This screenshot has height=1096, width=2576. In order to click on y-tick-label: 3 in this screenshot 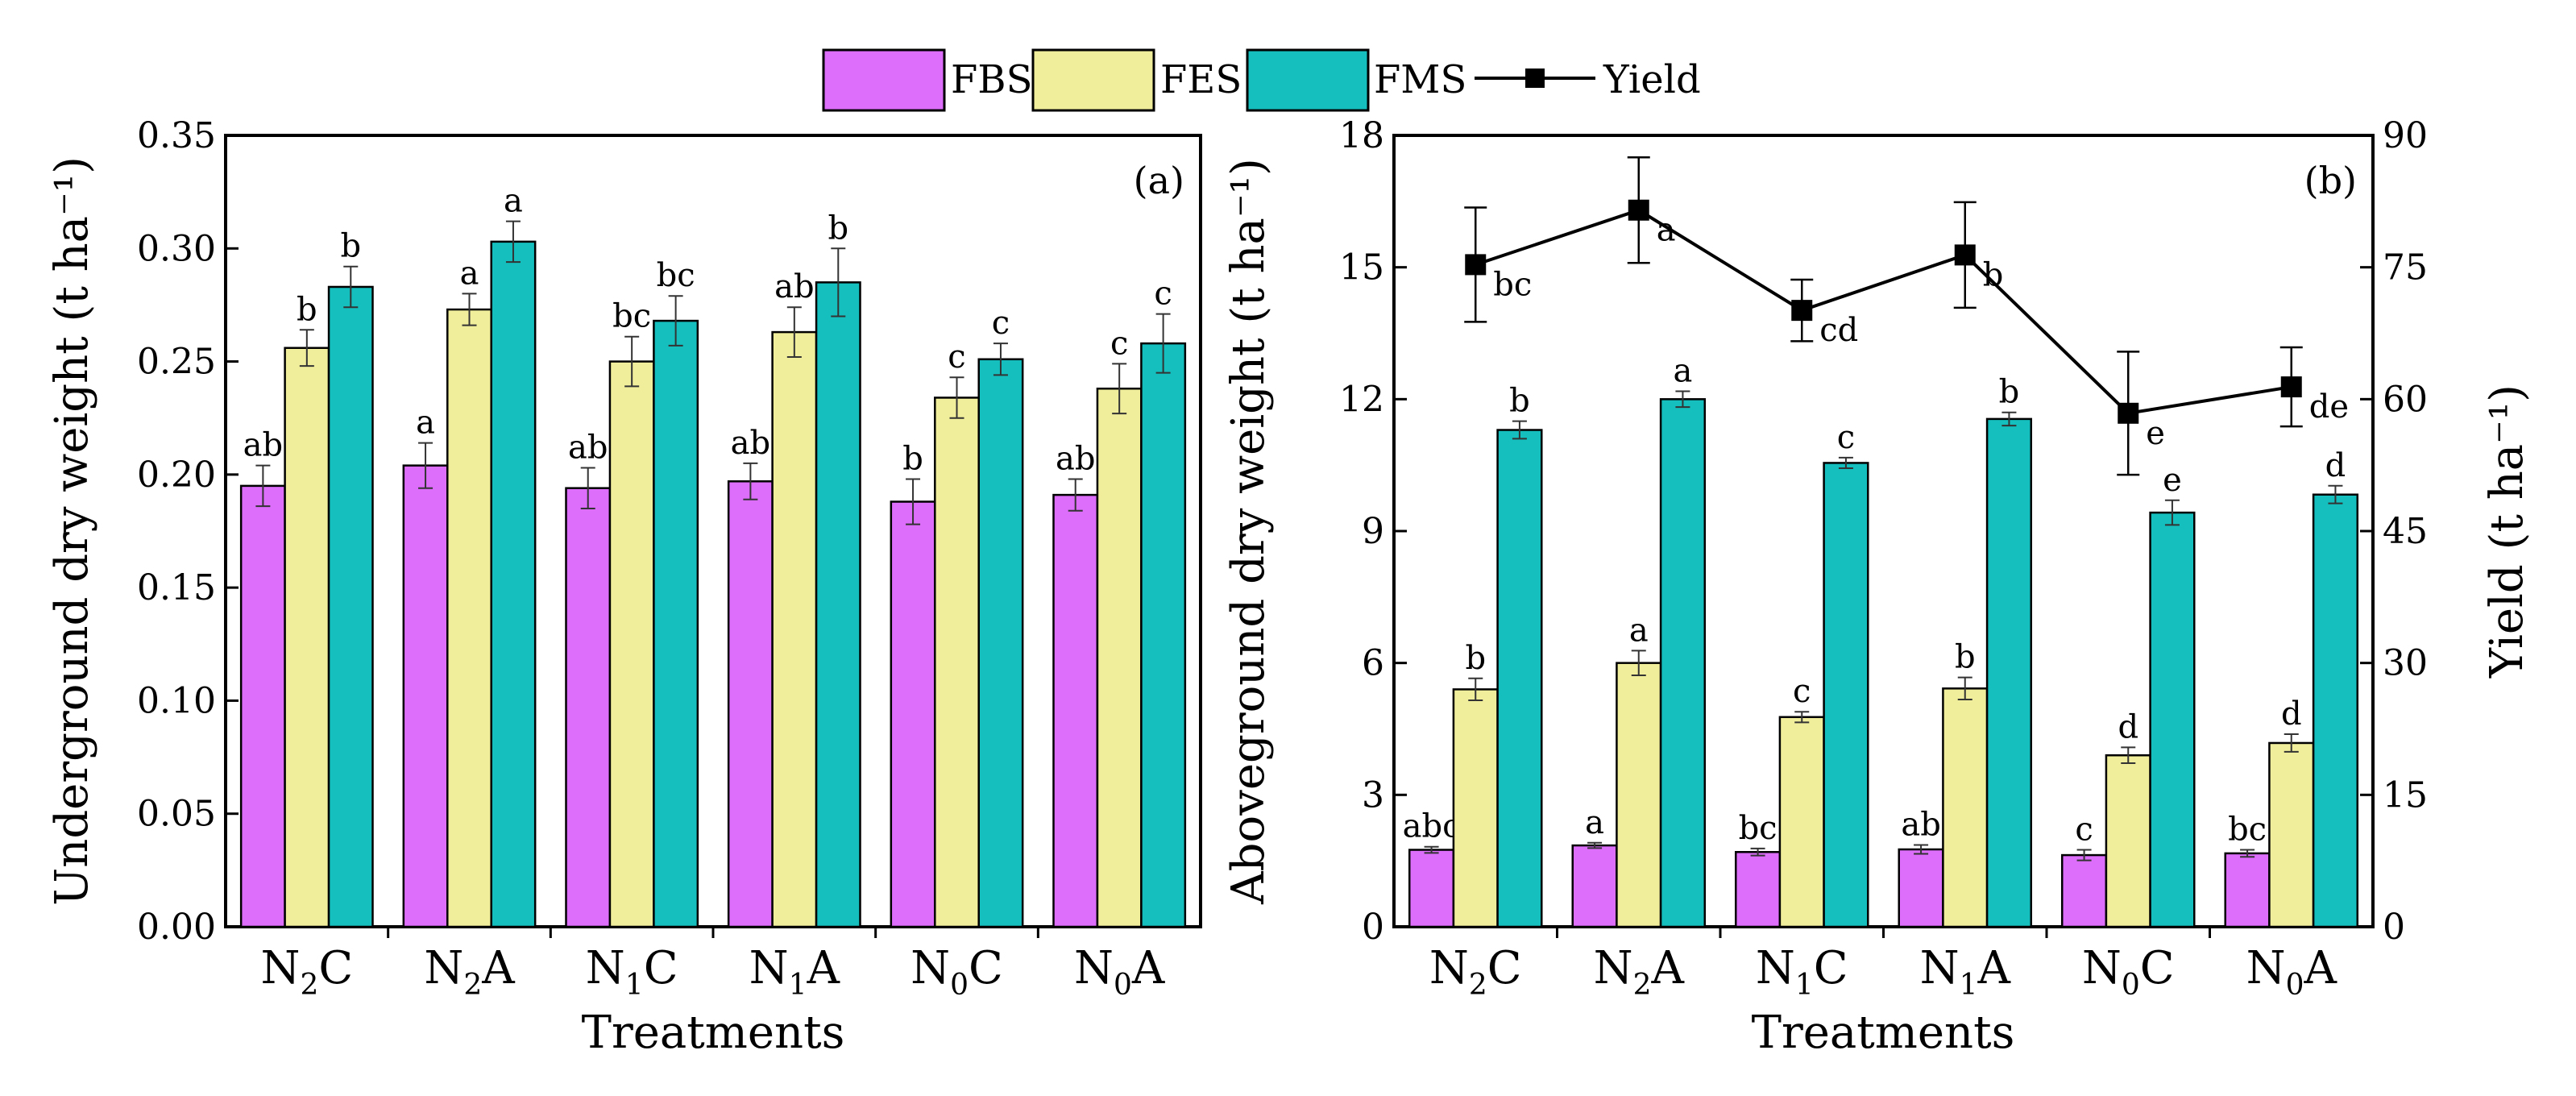, I will do `click(1373, 795)`.